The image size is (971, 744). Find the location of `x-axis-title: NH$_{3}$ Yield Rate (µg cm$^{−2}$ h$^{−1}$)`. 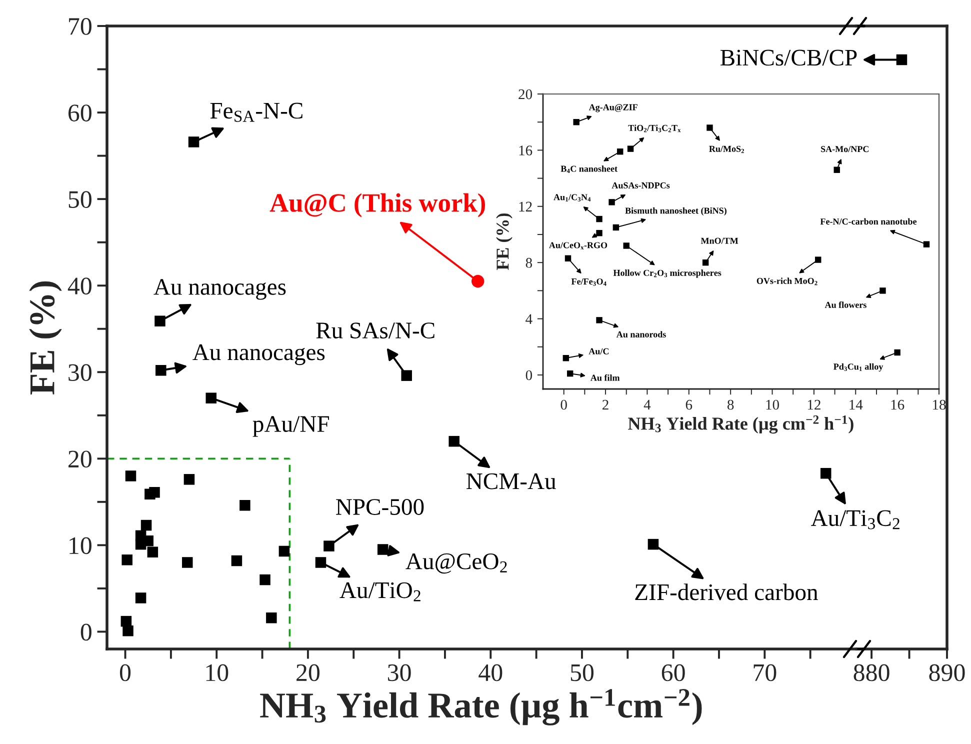

x-axis-title: NH$_{3}$ Yield Rate (µg cm$^{−2}$ h$^{−1}$) is located at coordinates (741, 424).